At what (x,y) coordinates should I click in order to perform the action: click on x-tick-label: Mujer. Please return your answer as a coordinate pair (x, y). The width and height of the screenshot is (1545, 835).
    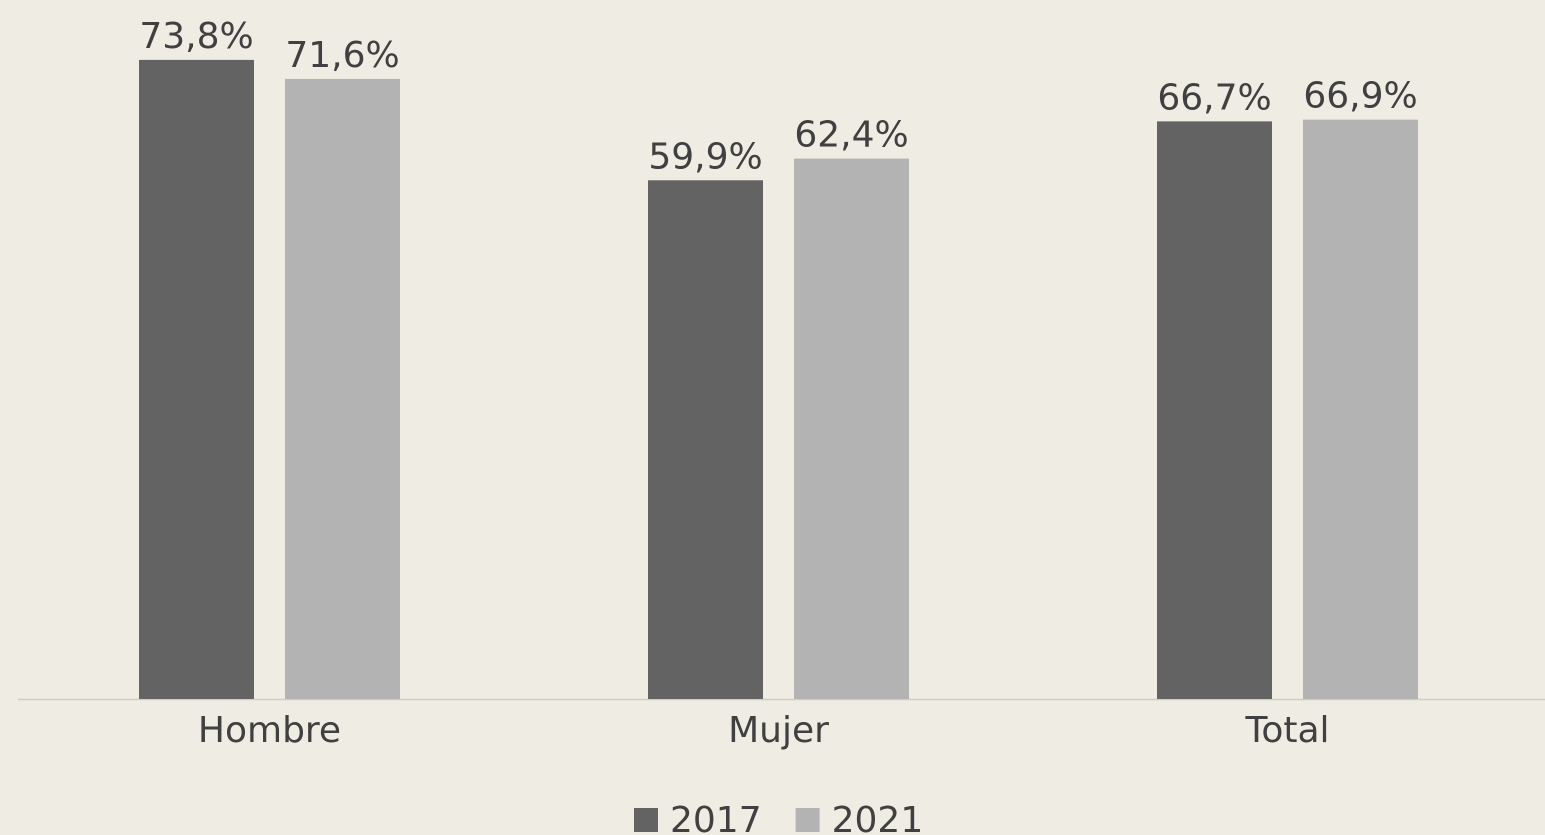
    Looking at the image, I should click on (778, 730).